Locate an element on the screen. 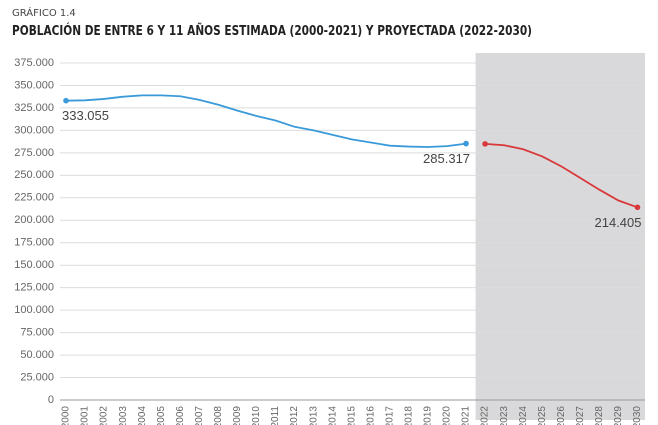 This screenshot has width=658, height=425. x-tick-label: 2001 is located at coordinates (85, 415).